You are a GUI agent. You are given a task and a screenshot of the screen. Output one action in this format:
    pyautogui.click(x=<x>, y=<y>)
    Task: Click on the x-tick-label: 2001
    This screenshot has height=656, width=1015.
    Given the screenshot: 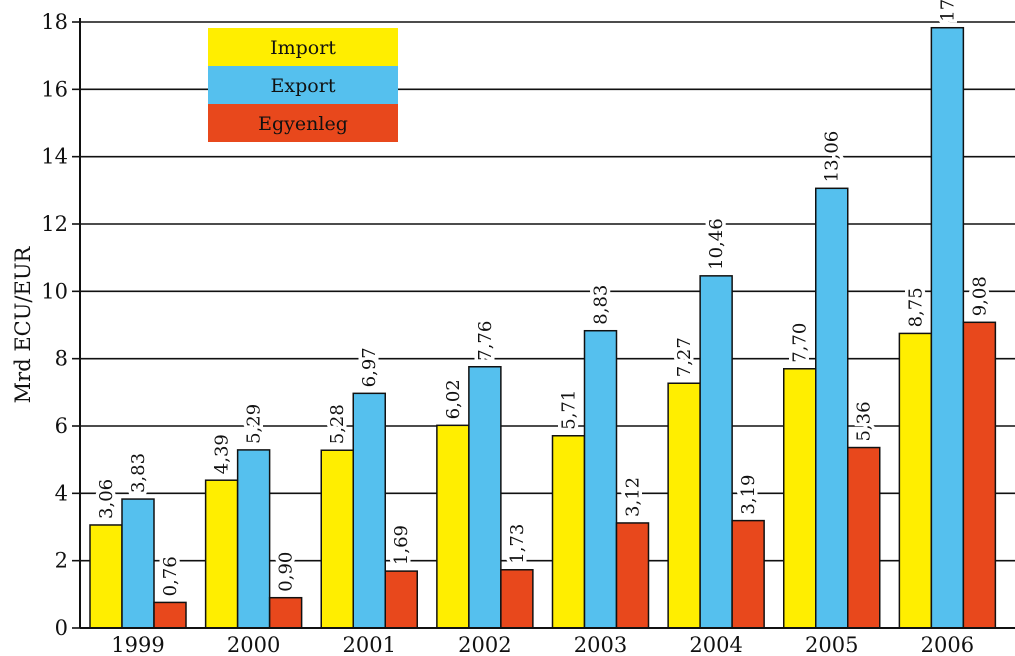 What is the action you would take?
    pyautogui.click(x=369, y=644)
    